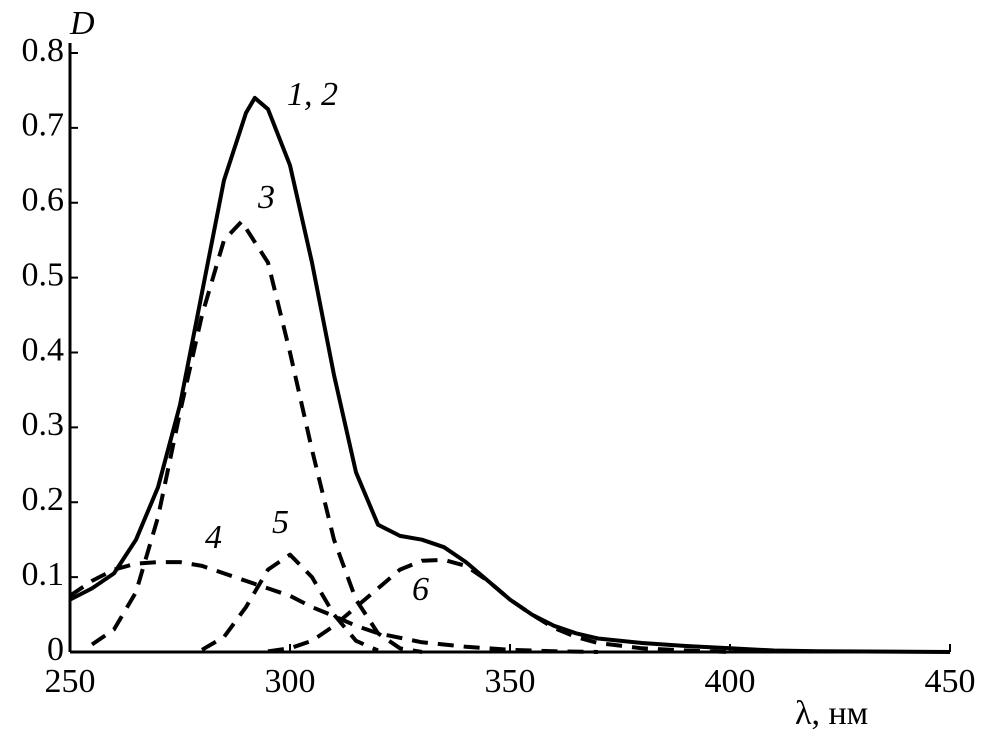 The height and width of the screenshot is (741, 984). I want to click on curve-label: 4, so click(213, 537).